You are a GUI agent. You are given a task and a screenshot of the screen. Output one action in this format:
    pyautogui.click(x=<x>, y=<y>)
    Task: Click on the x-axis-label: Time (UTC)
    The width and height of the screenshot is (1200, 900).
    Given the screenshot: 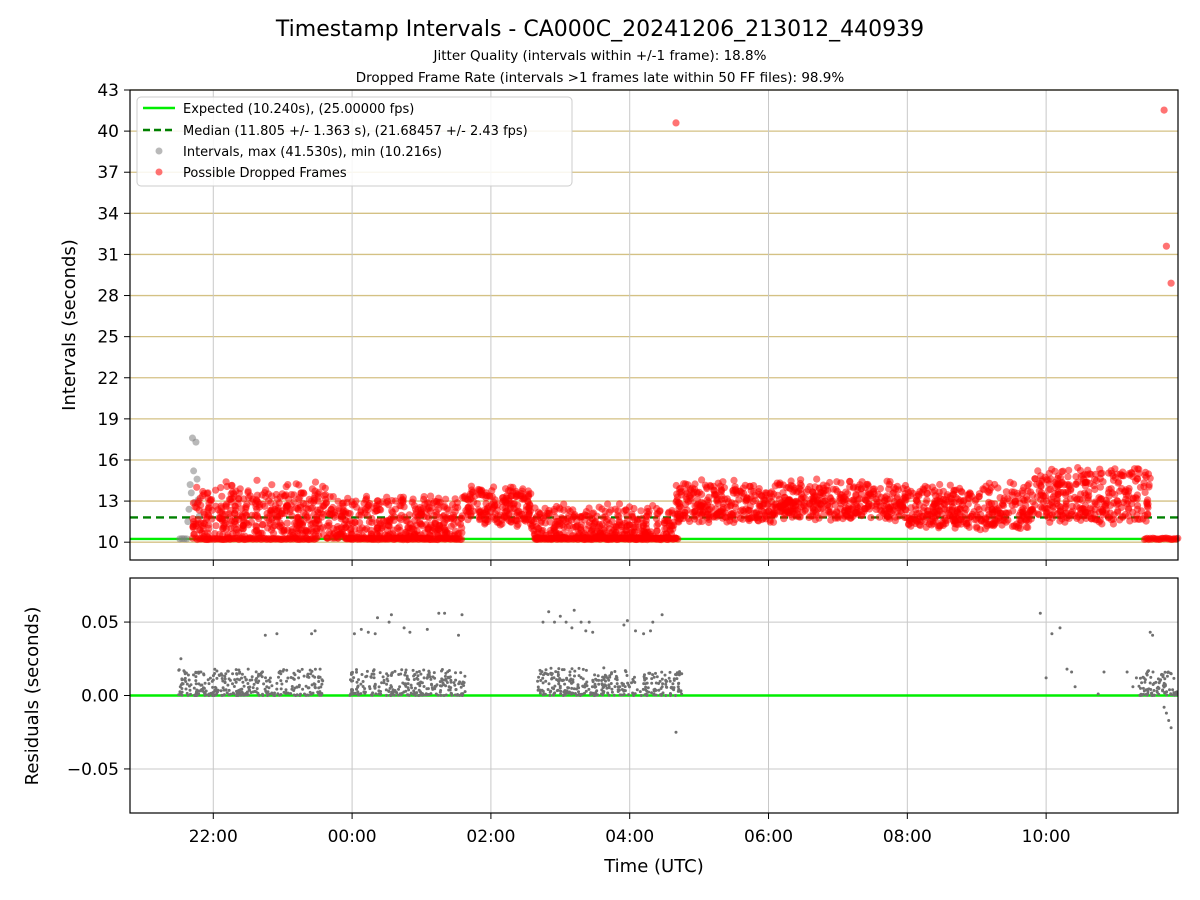 What is the action you would take?
    pyautogui.click(x=653, y=866)
    